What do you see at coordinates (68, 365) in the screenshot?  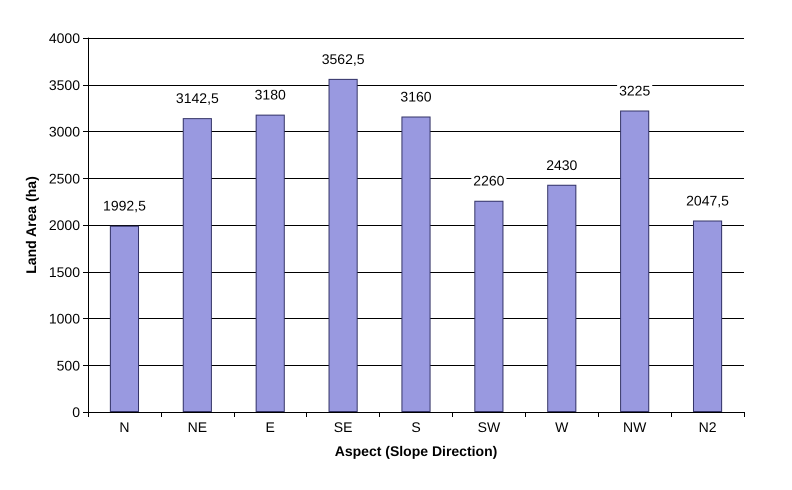 I see `y-tick-label: 500` at bounding box center [68, 365].